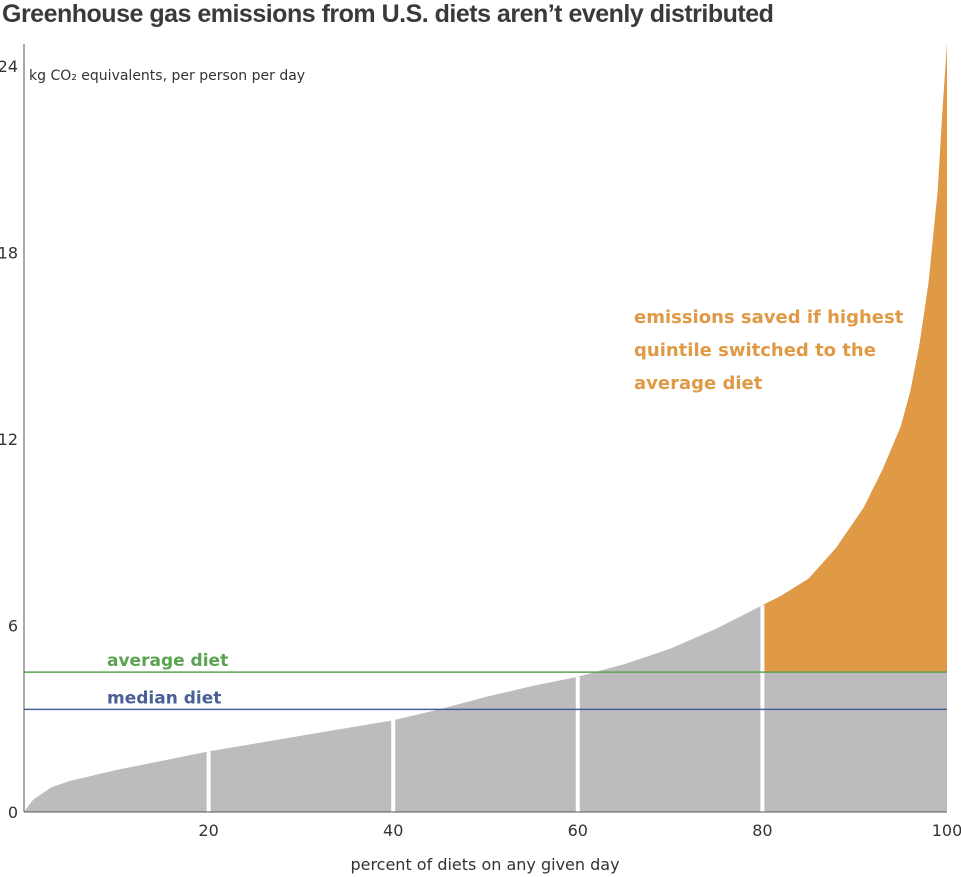  I want to click on y-tick-label: 18, so click(9, 252).